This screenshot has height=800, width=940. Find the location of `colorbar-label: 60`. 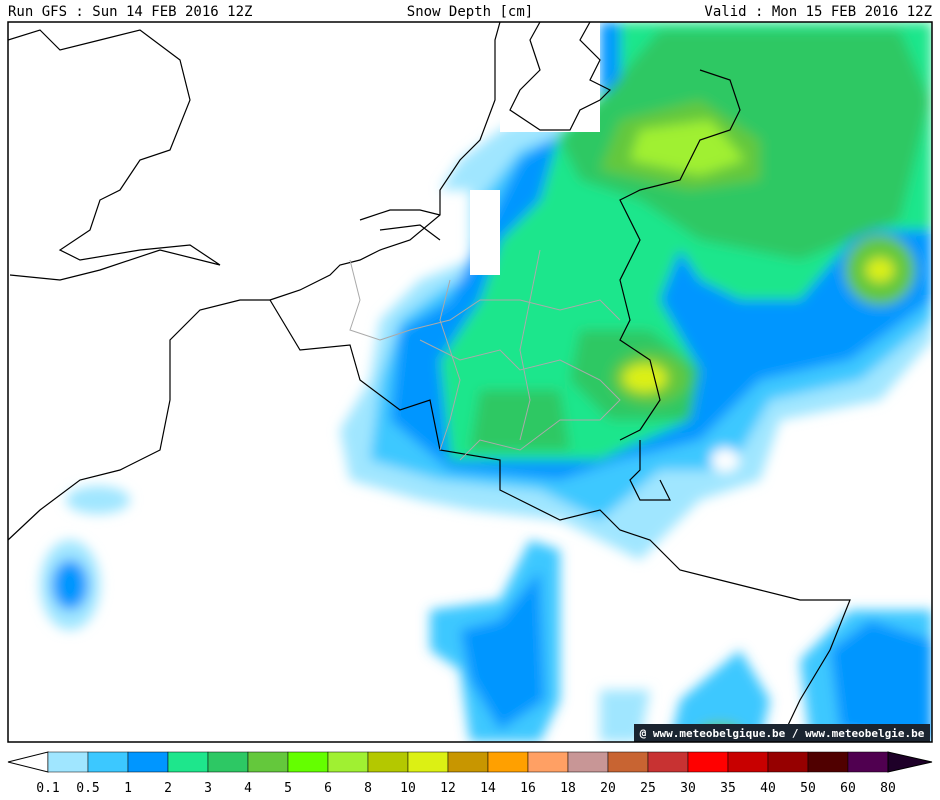

colorbar-label: 60 is located at coordinates (848, 788).